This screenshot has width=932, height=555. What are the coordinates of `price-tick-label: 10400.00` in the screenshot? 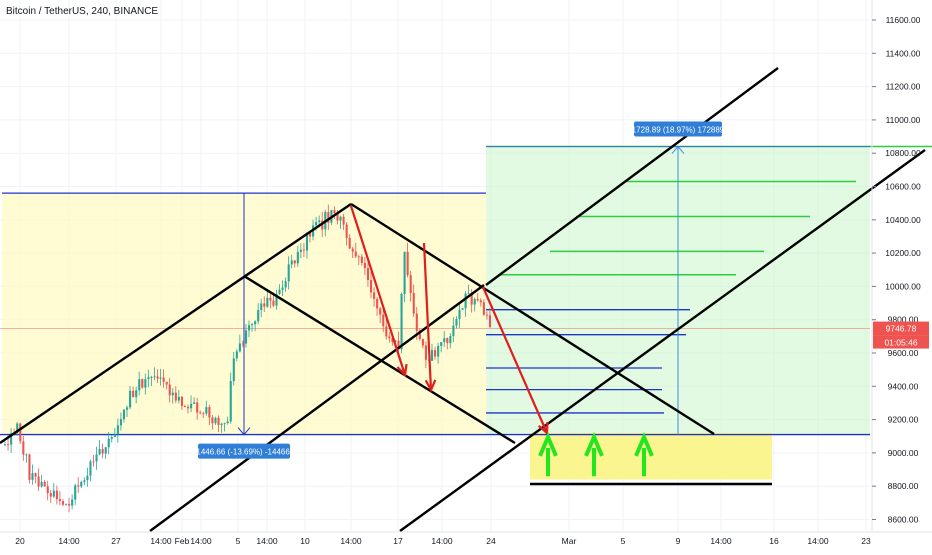 It's located at (903, 220).